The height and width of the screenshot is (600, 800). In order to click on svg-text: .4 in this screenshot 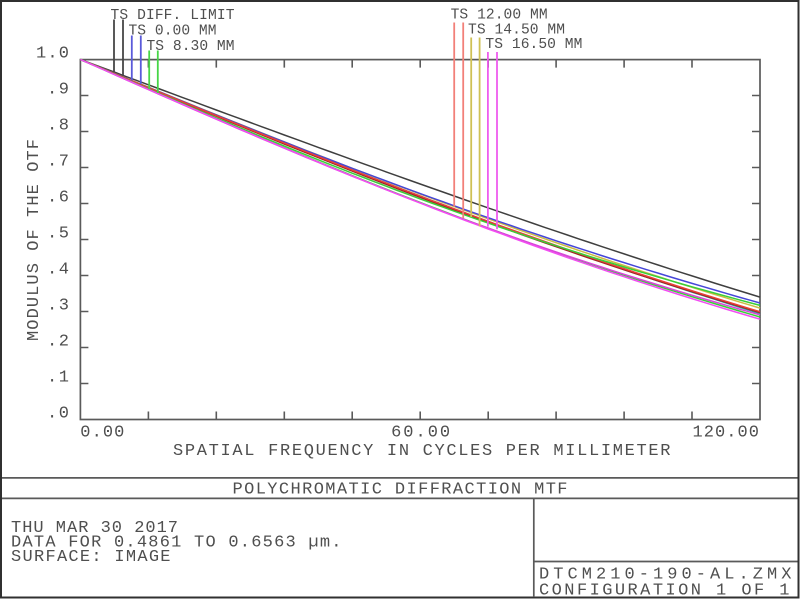, I will do `click(58, 270)`.